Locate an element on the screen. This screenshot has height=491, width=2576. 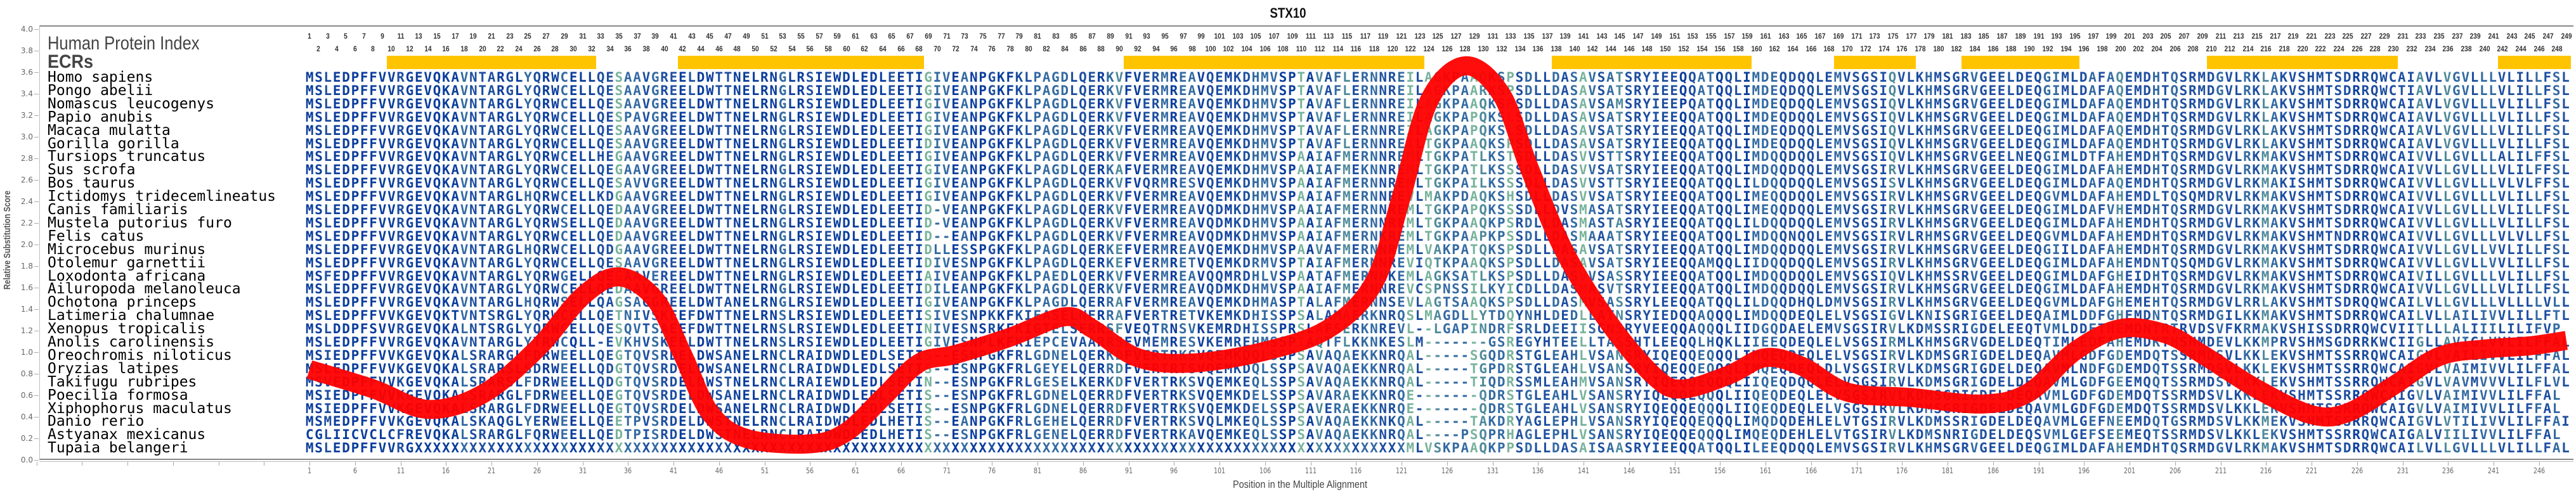
residue: H is located at coordinates (1256, 249).